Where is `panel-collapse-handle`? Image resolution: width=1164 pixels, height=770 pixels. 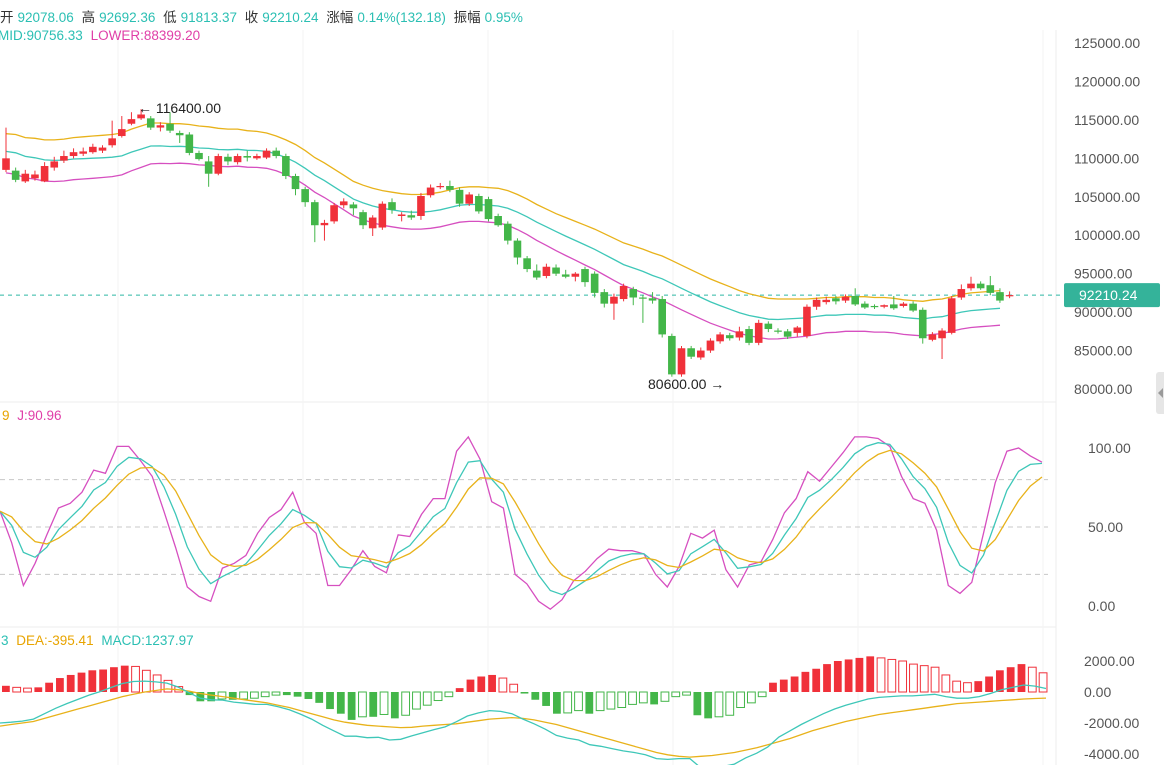 panel-collapse-handle is located at coordinates (1160, 393).